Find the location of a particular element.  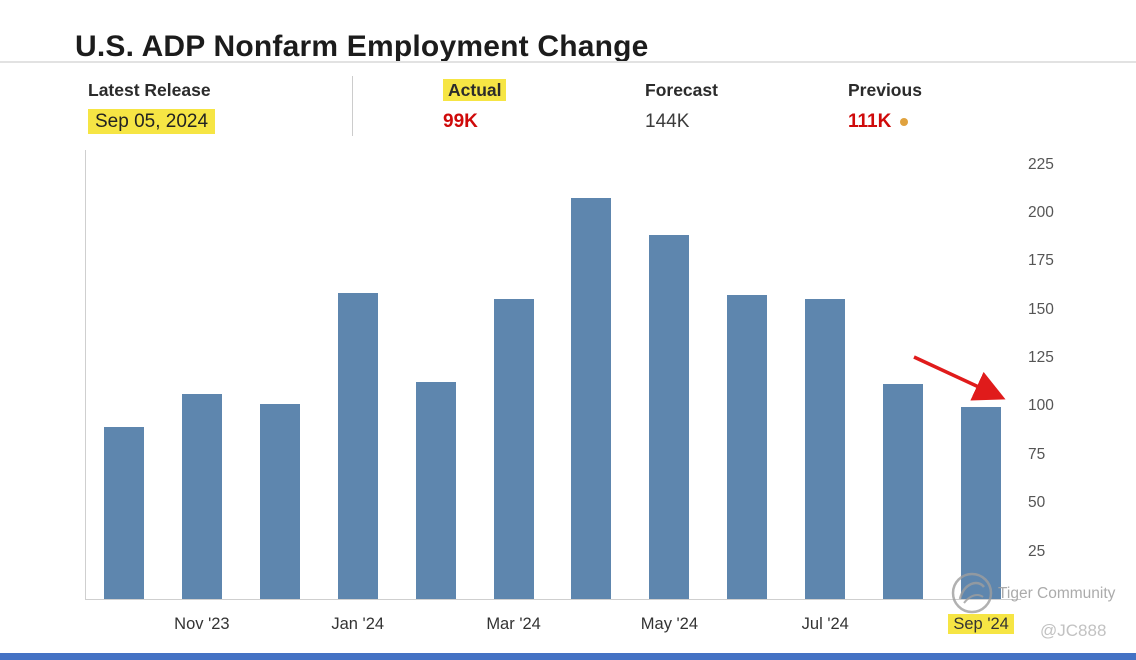

bar-apr24 is located at coordinates (591, 398).